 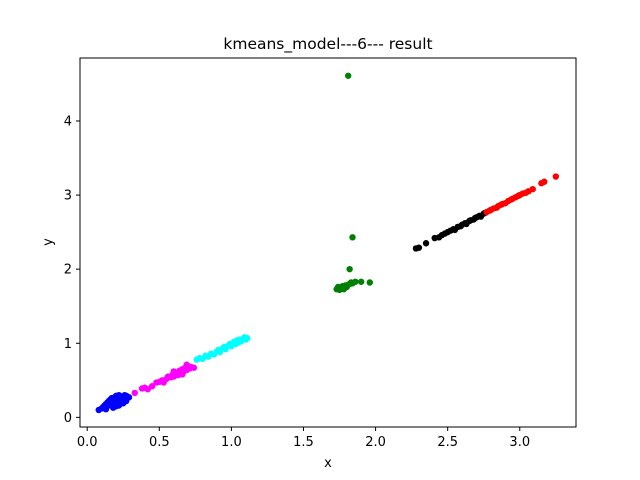 I want to click on x-tick-label: 1.0, so click(x=231, y=442).